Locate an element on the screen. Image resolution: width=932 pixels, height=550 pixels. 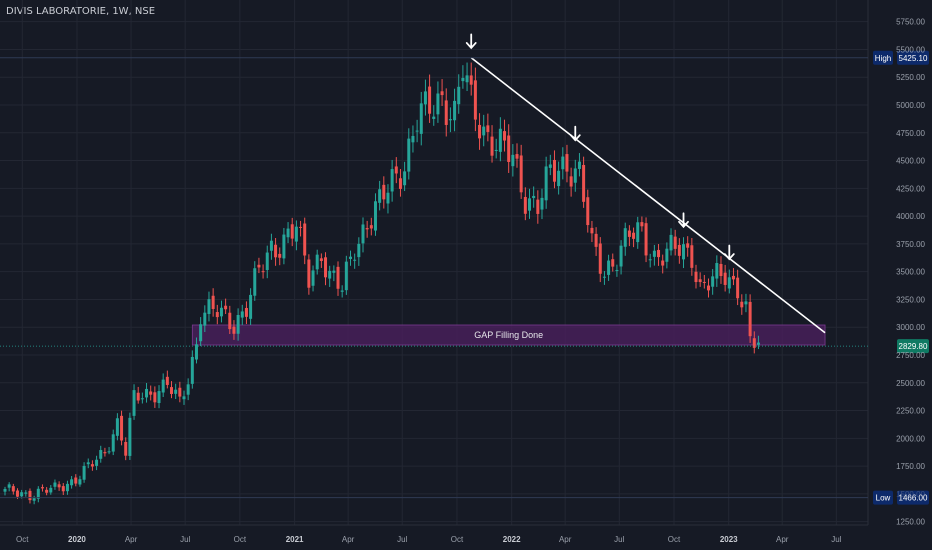
gap-zone is located at coordinates (508, 335).